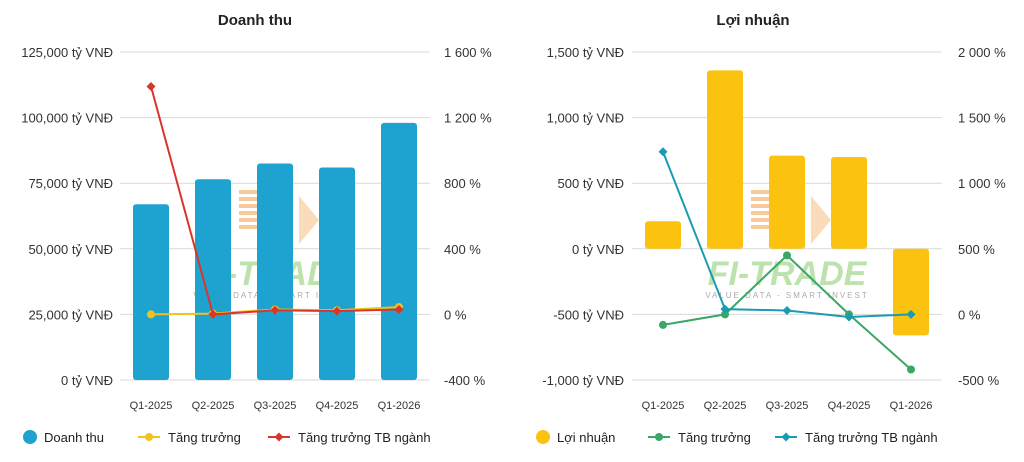  Describe the element at coordinates (982, 183) in the screenshot. I see `y-right-tick-label: 1 000 %` at that location.